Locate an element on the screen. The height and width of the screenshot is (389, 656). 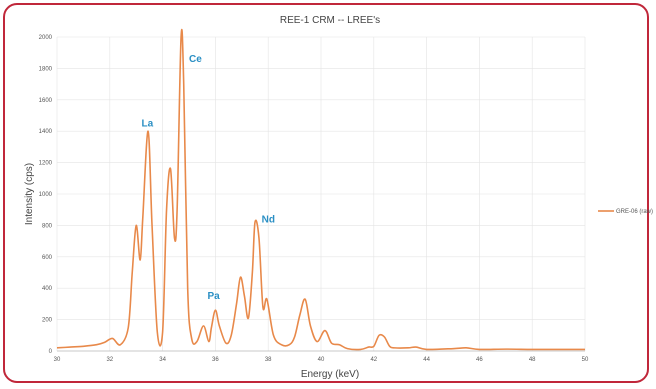
x-tick-label: 34 is located at coordinates (162, 360).